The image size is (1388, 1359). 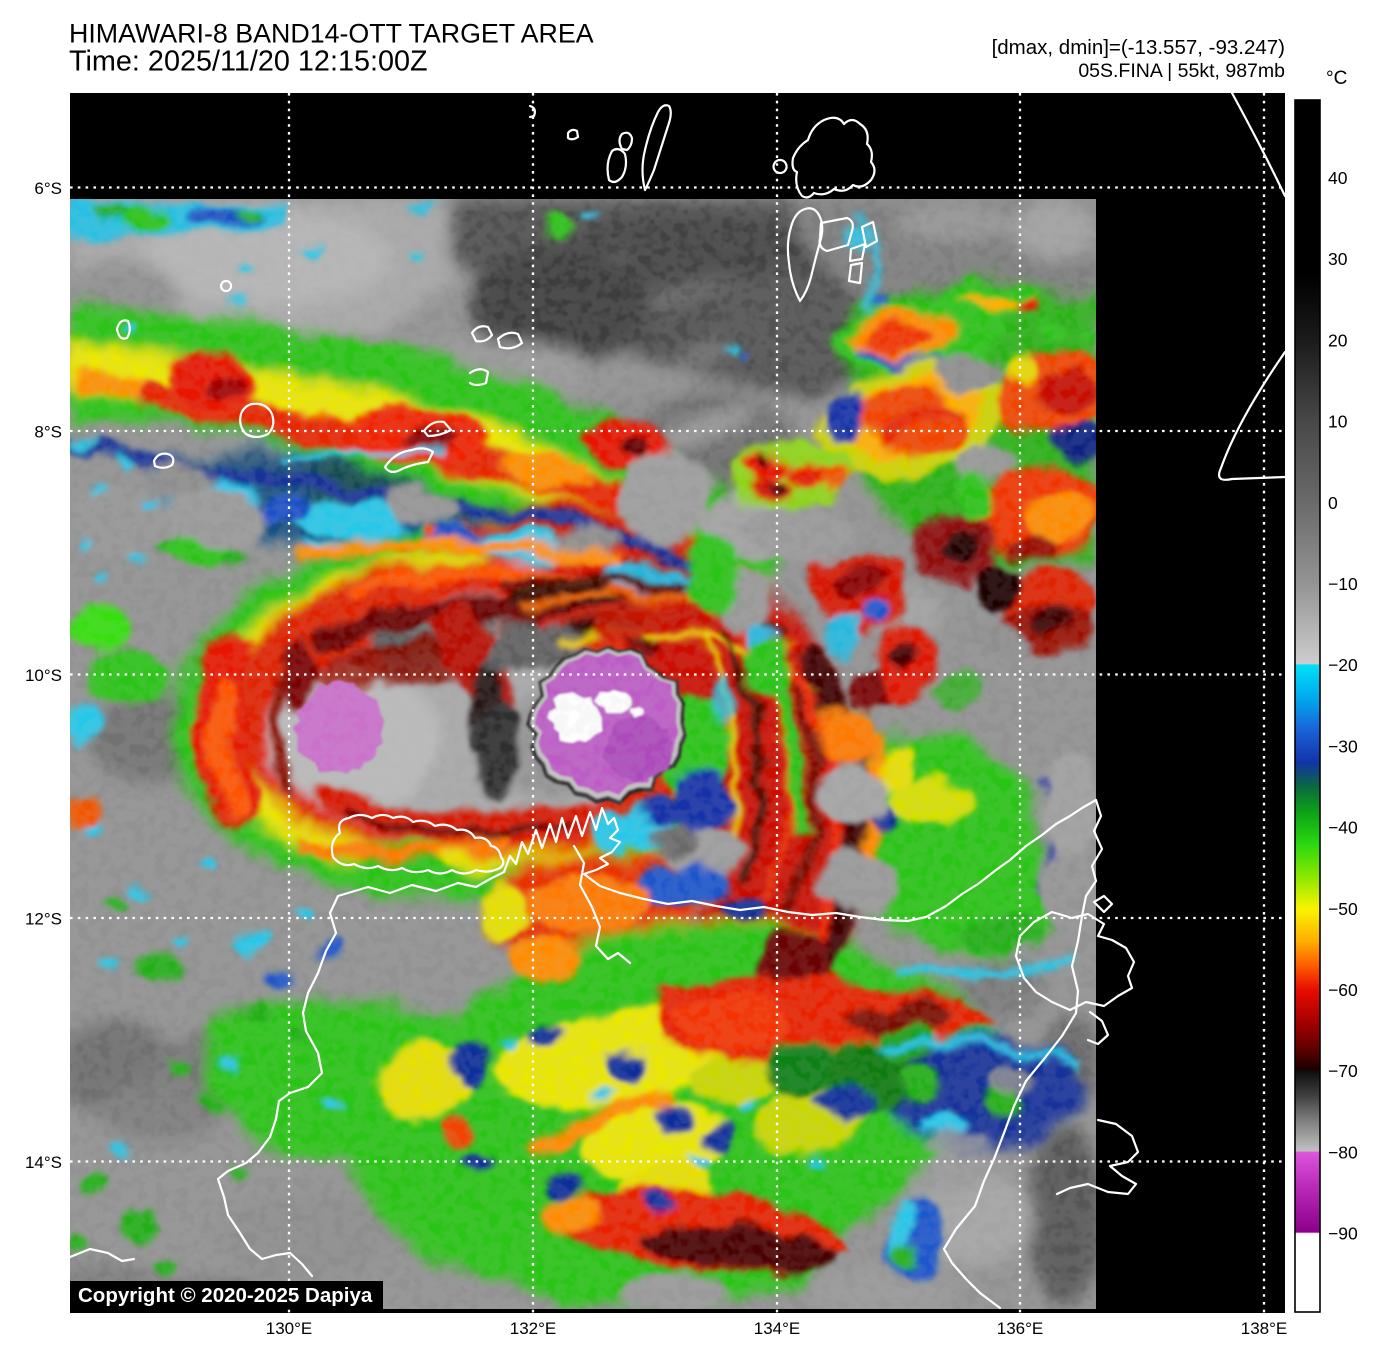 I want to click on svg-text: 8°S, so click(x=48, y=431).